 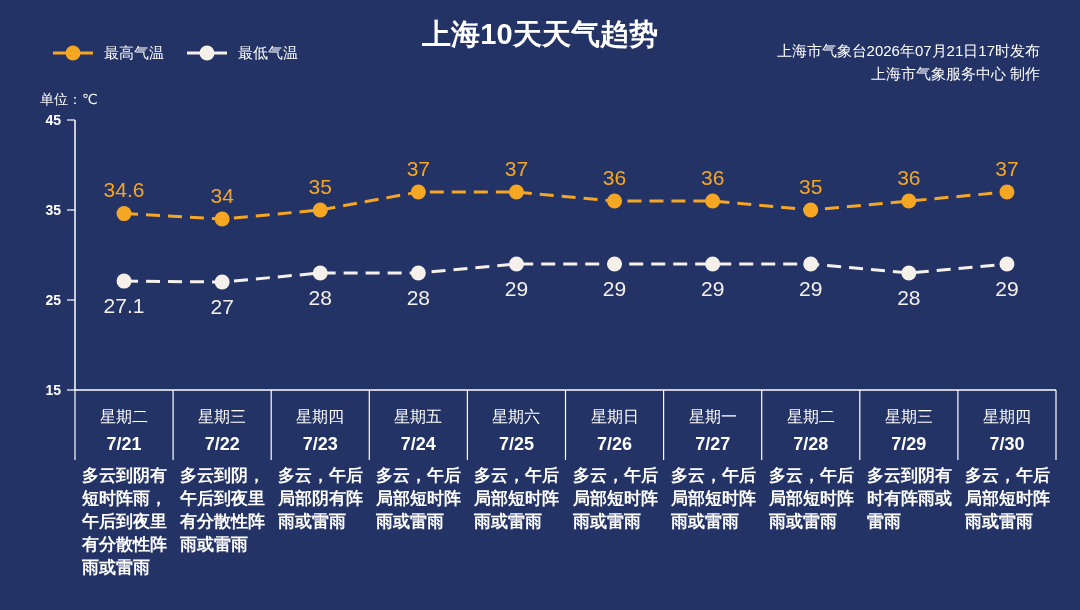 What do you see at coordinates (1006, 469) in the screenshot?
I see `x-tick-label: 星期四 7/30 多云，午后局部短时阵雨或雷雨` at bounding box center [1006, 469].